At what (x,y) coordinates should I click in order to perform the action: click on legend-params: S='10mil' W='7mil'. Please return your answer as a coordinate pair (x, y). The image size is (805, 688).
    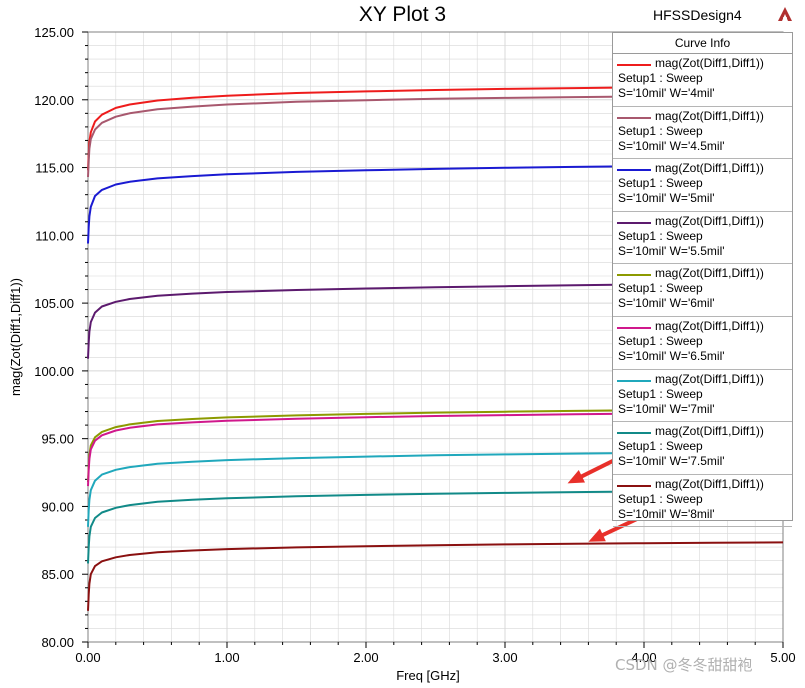
    Looking at the image, I should click on (666, 408).